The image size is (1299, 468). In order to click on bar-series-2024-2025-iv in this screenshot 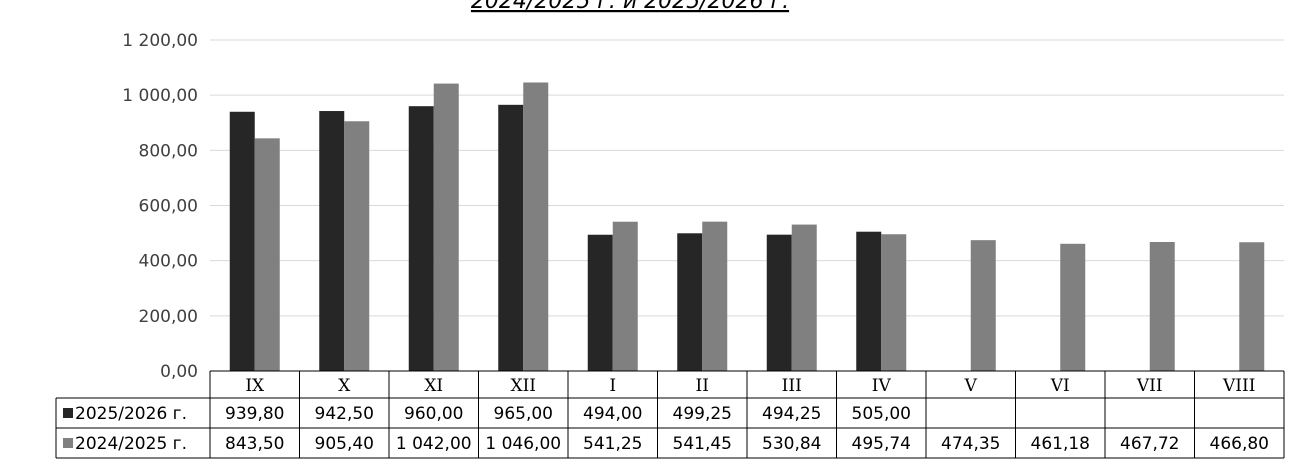, I will do `click(894, 302)`.